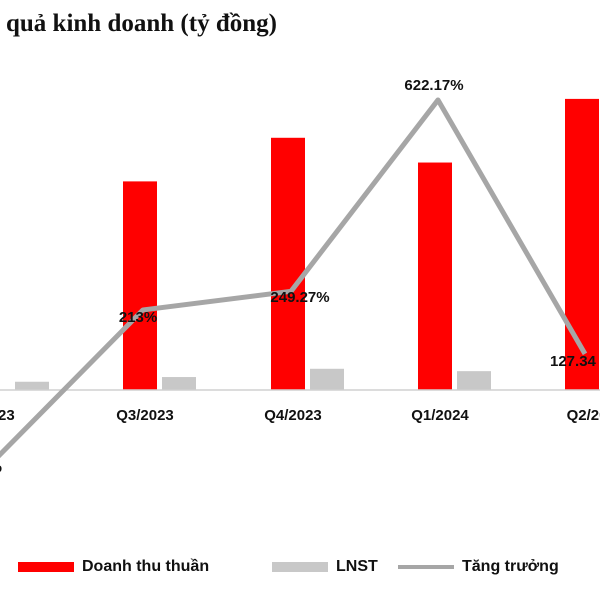 This screenshot has width=600, height=600. Describe the element at coordinates (426, 567) in the screenshot. I see `legend-swatch-growth` at that location.